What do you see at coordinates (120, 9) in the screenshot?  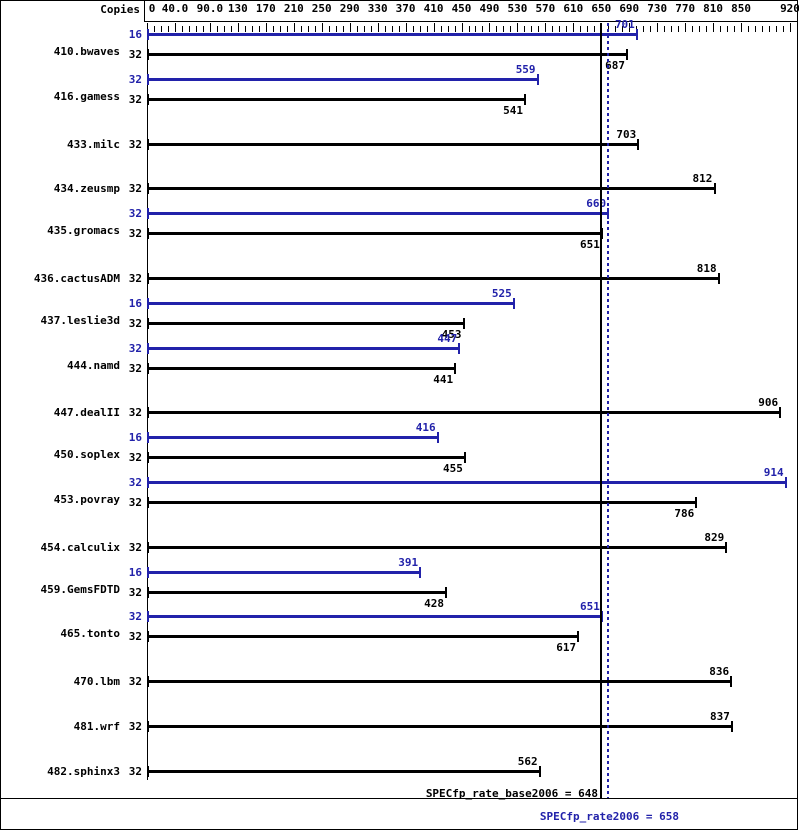 I see `copies-column-header: Copies` at bounding box center [120, 9].